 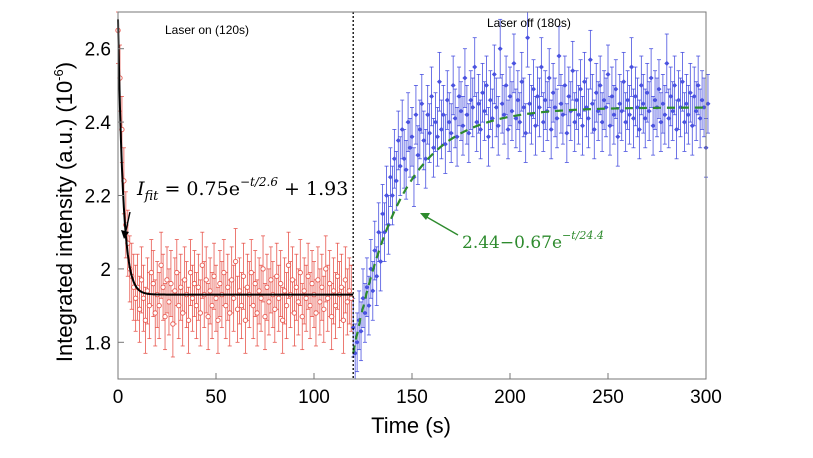 What do you see at coordinates (608, 397) in the screenshot?
I see `x-tick-label: 250` at bounding box center [608, 397].